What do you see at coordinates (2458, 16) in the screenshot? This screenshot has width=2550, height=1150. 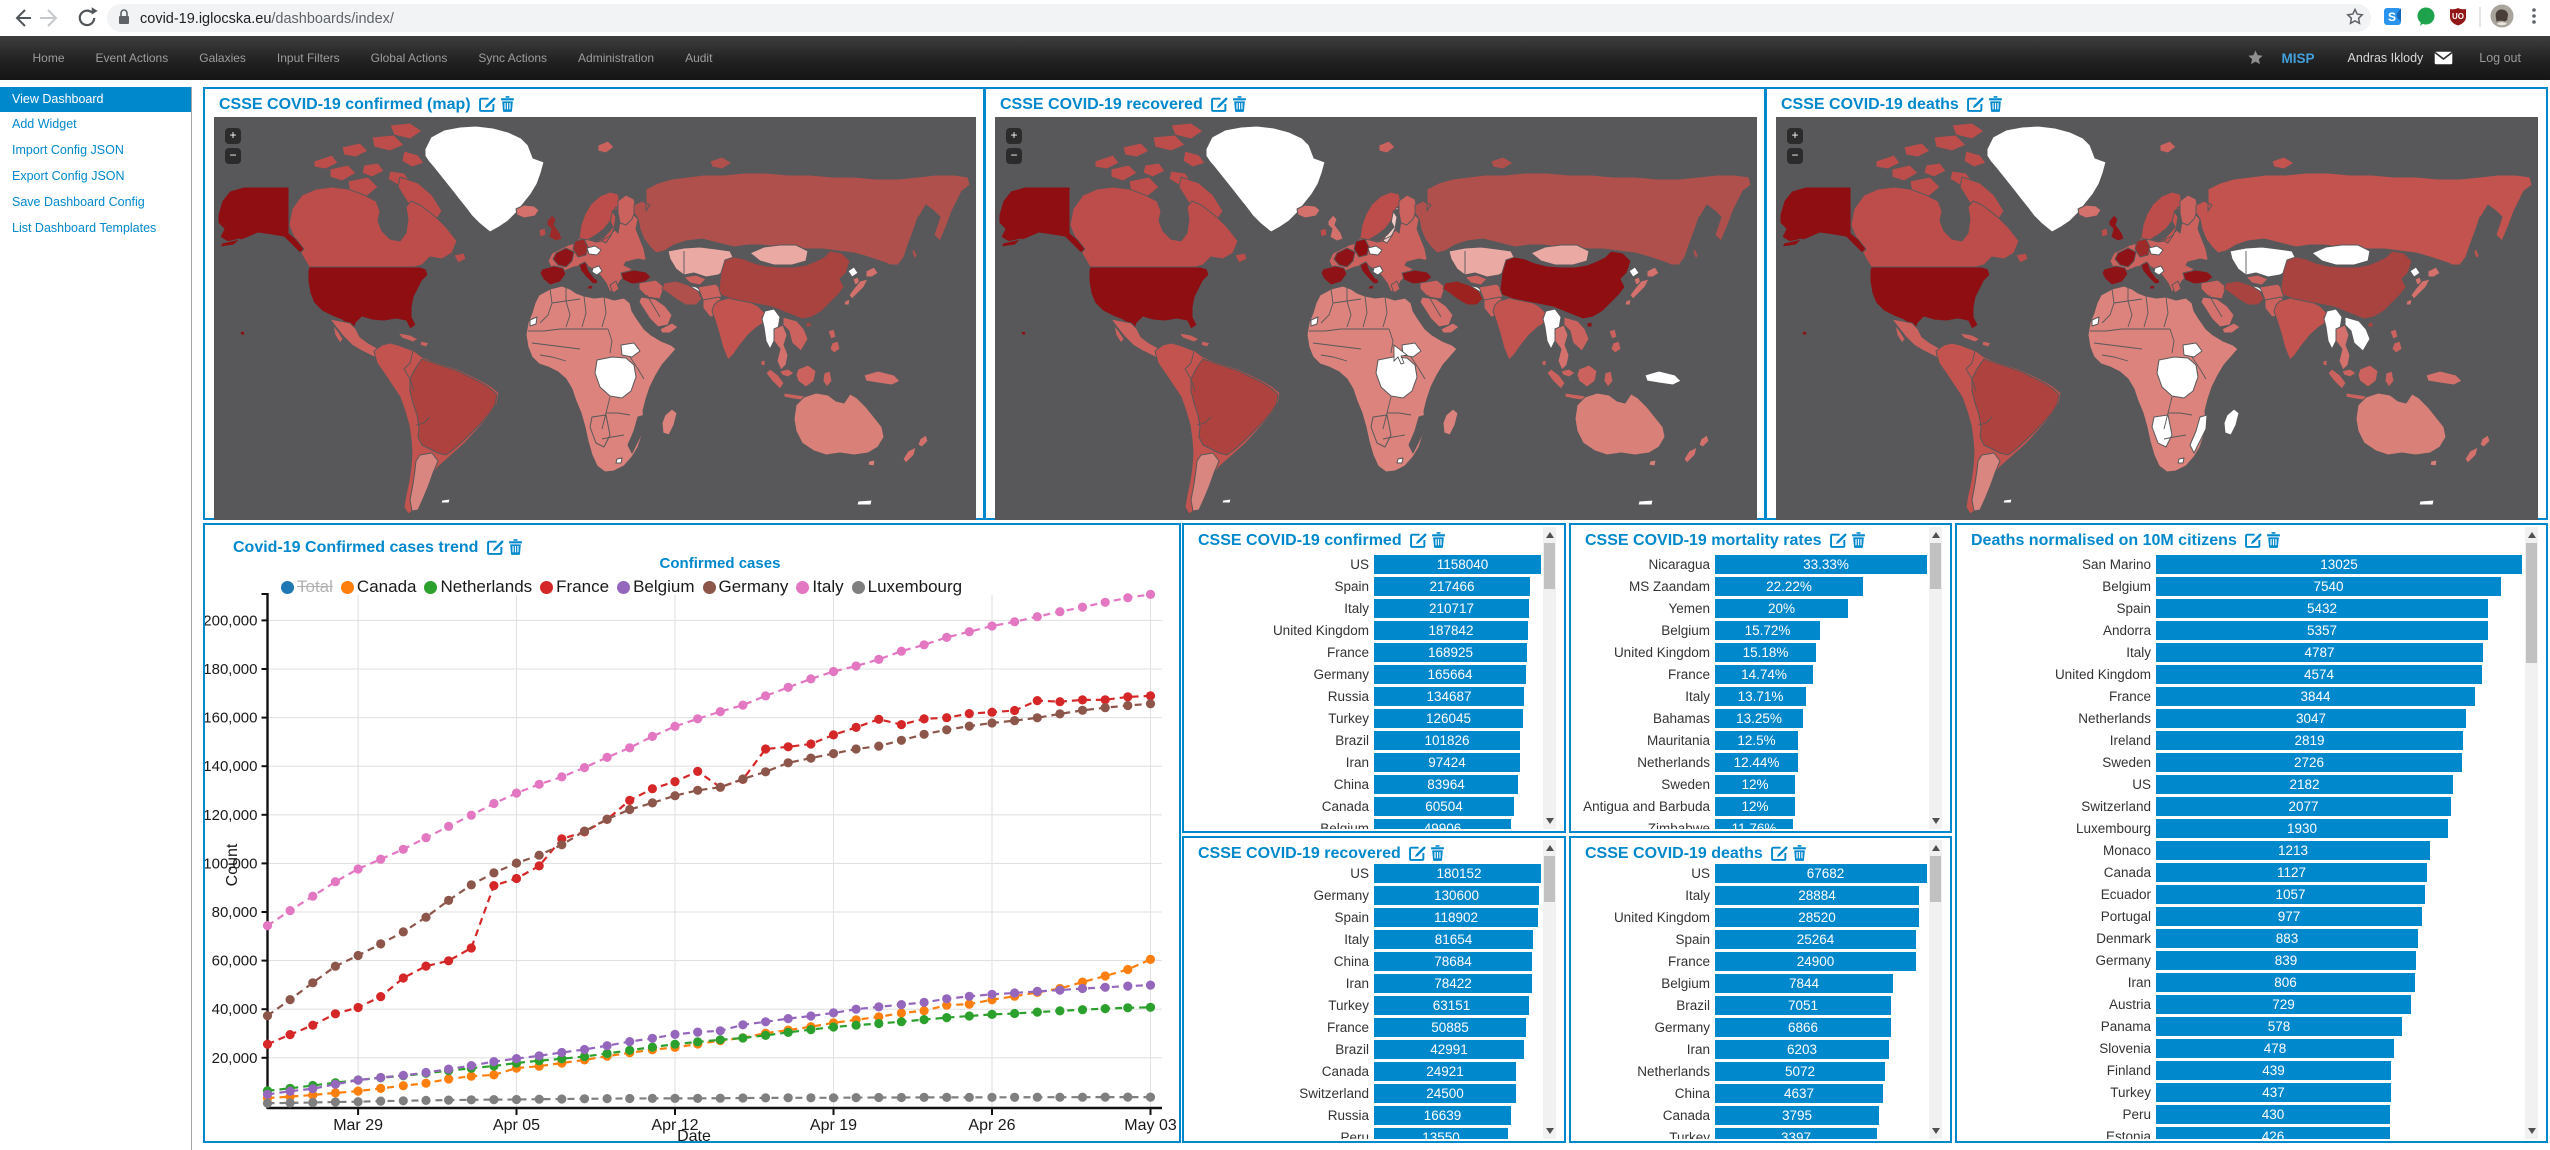 I see `svg-text: UO` at bounding box center [2458, 16].